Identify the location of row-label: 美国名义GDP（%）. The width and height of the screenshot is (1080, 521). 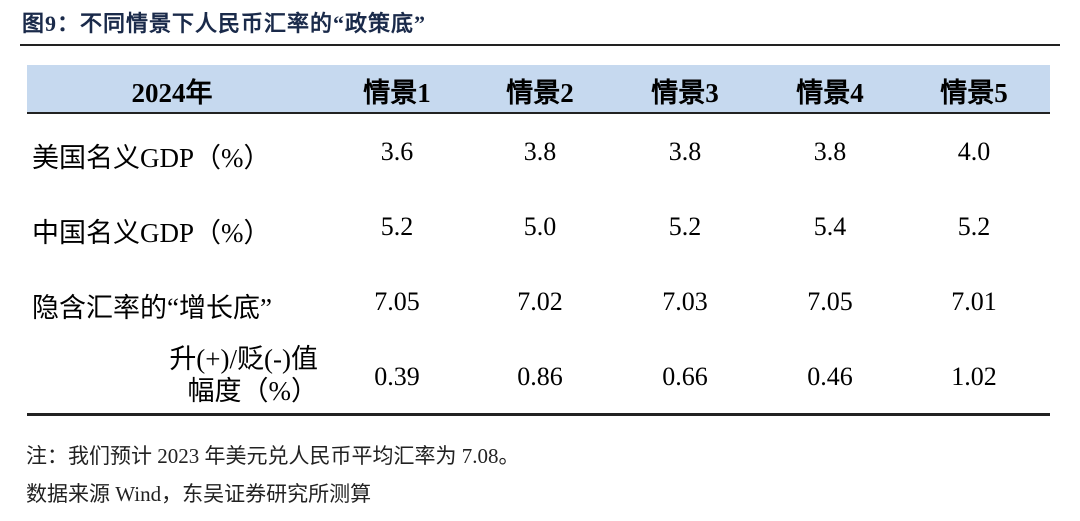
(151, 158).